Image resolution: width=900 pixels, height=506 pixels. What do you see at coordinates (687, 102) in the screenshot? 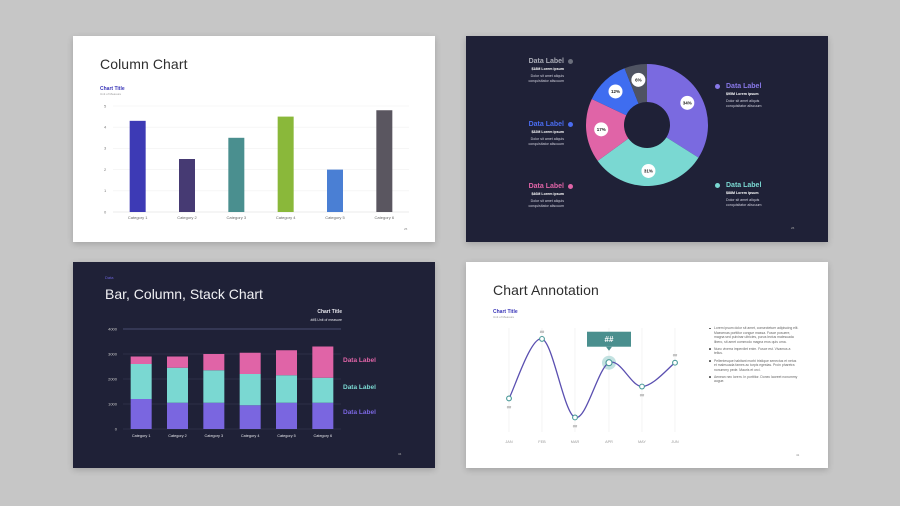
I see `slice-percent: 34%` at bounding box center [687, 102].